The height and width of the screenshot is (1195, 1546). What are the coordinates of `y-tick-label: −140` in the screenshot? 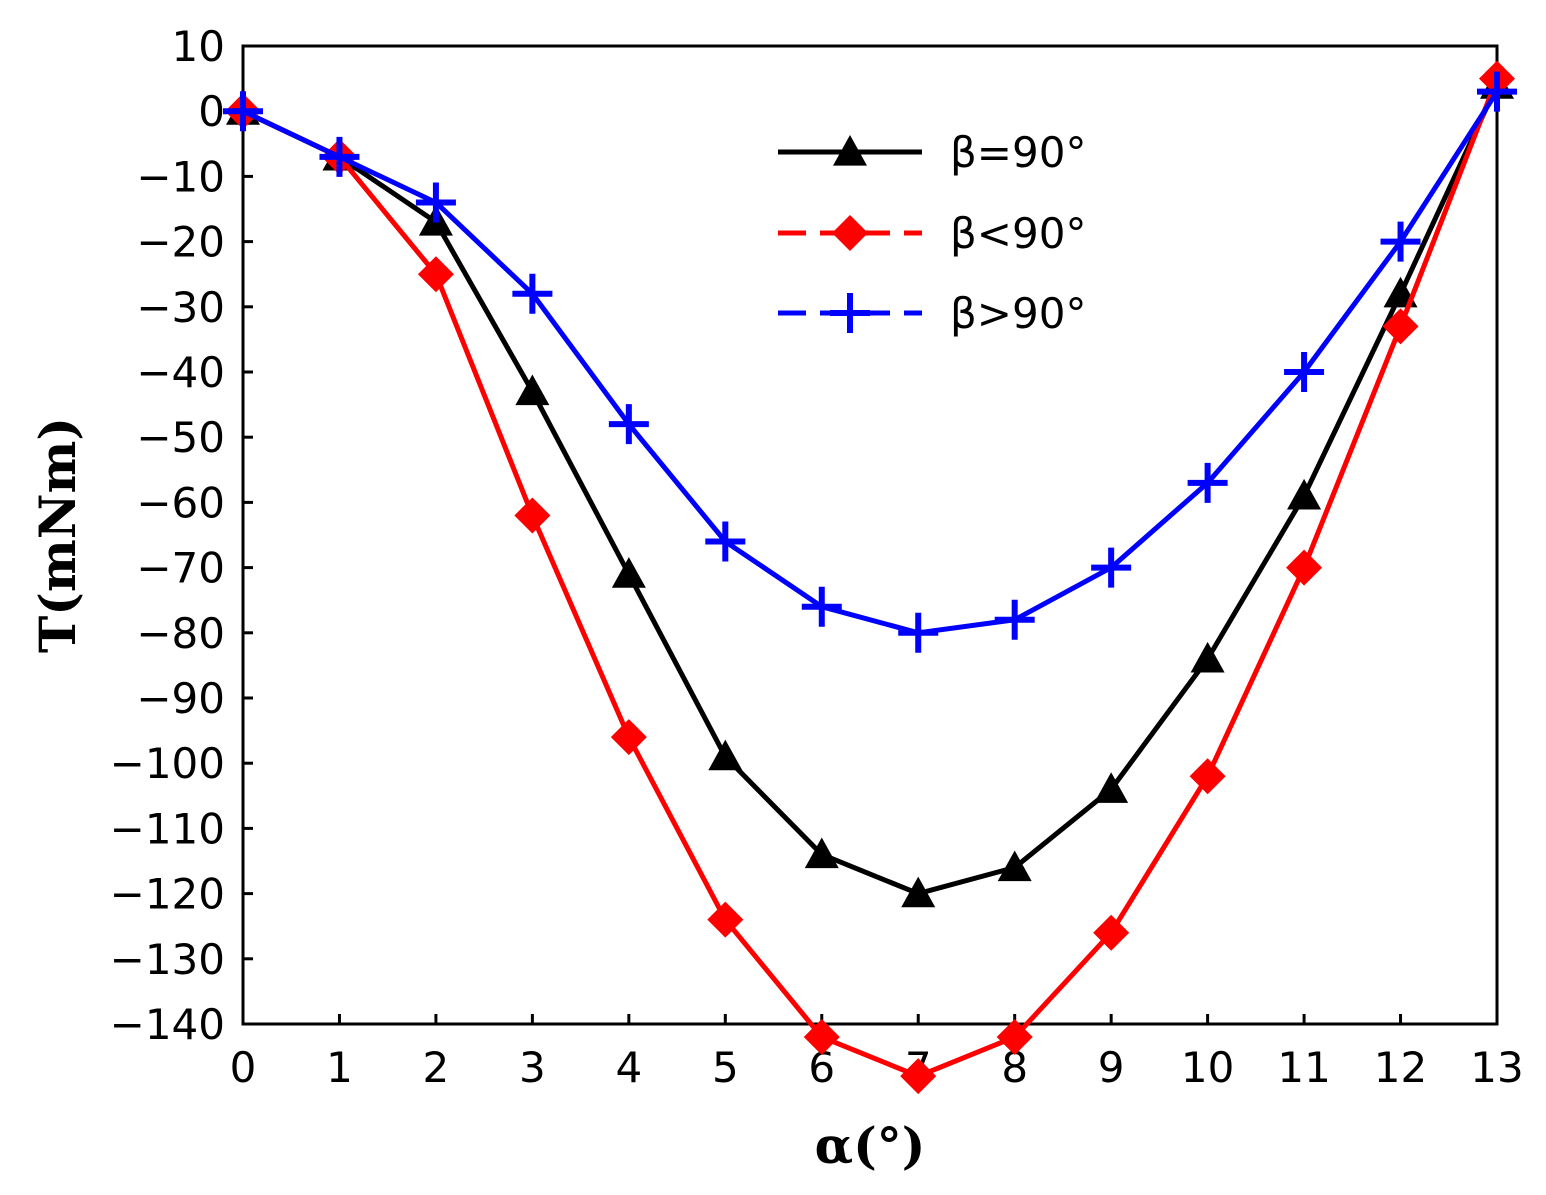 It's located at (167, 1024).